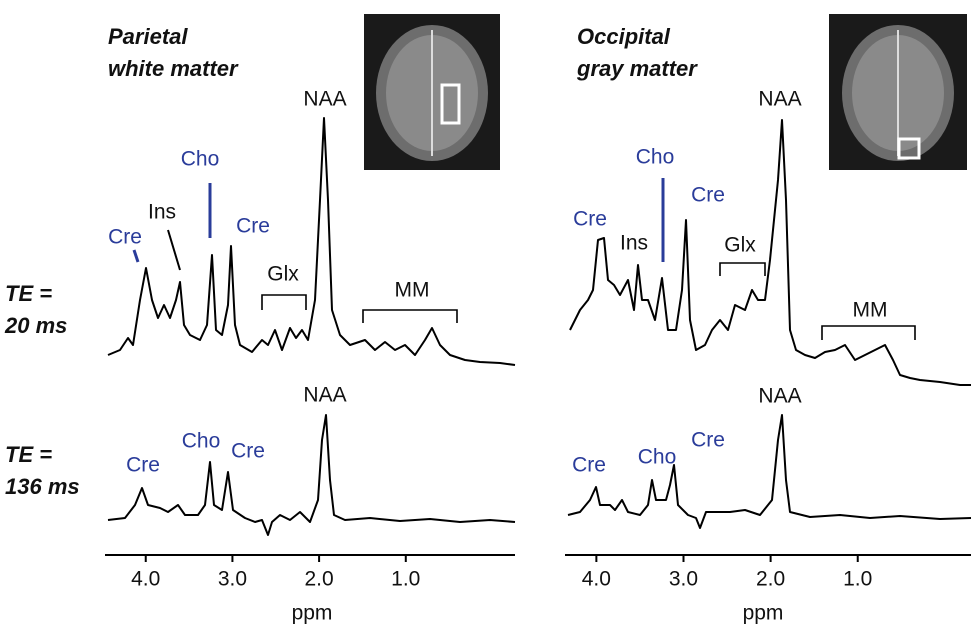 The height and width of the screenshot is (630, 971). What do you see at coordinates (624, 36) in the screenshot?
I see `panel-title: Occipital` at bounding box center [624, 36].